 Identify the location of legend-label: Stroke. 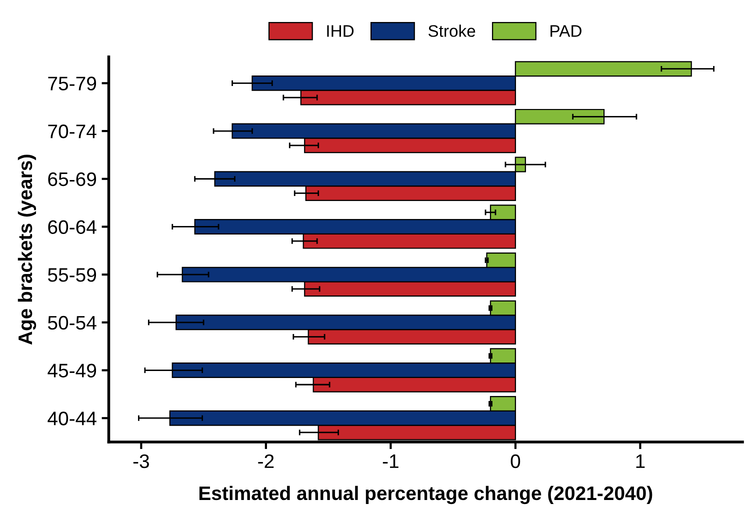
(452, 30).